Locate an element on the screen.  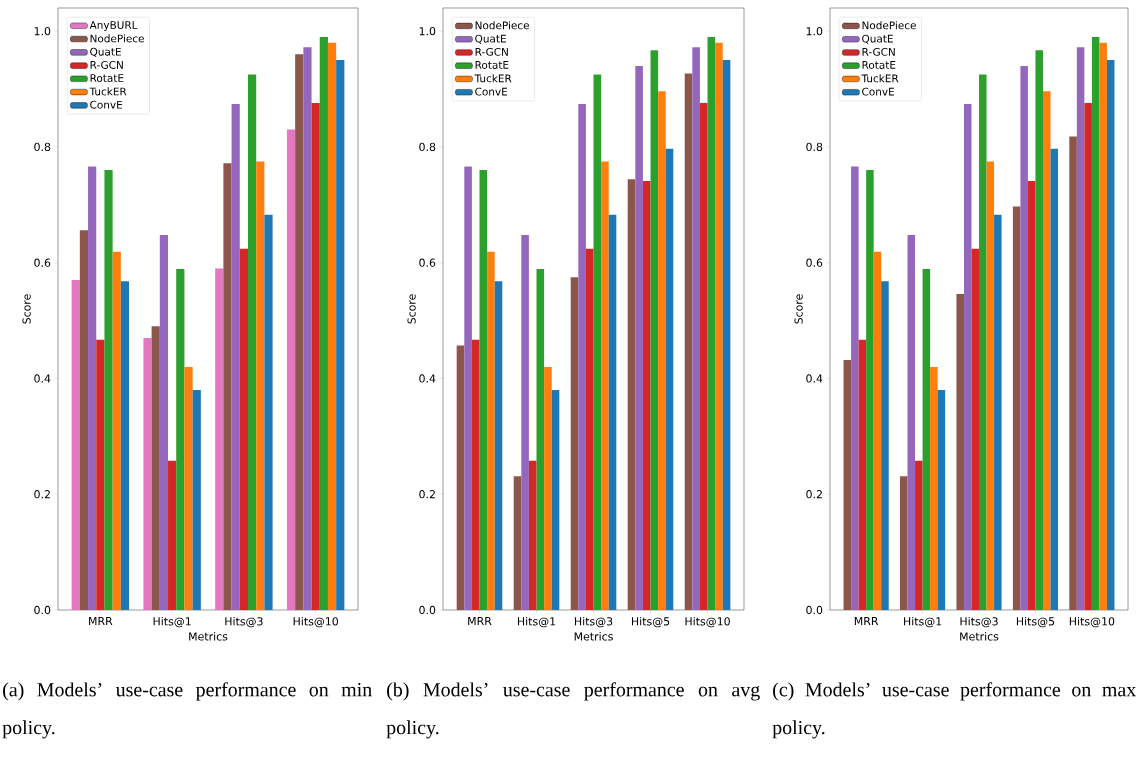
y-tick-label: 1.0 is located at coordinates (814, 31).